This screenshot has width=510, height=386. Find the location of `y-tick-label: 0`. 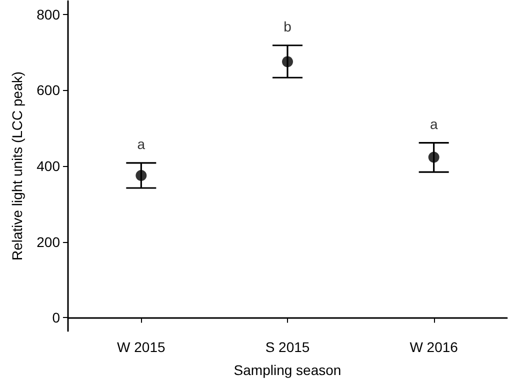

y-tick-label: 0 is located at coordinates (56, 318).